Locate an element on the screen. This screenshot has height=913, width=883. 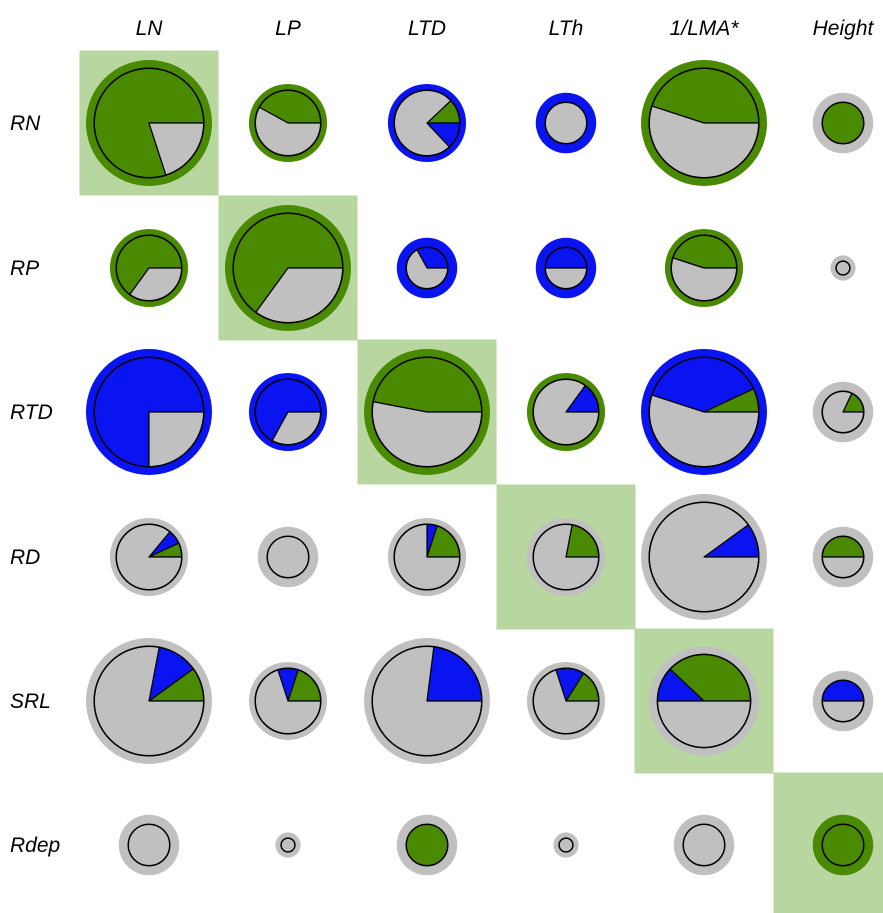
column-label: LTh is located at coordinates (566, 28).